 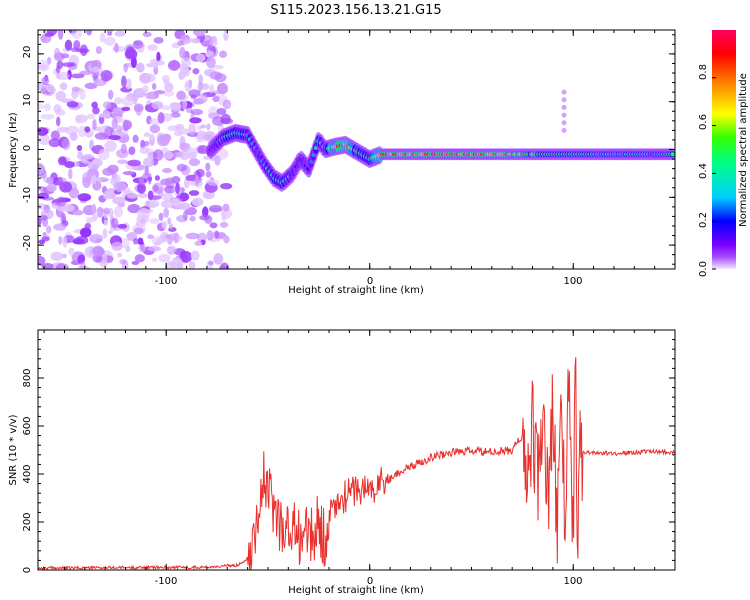 What do you see at coordinates (27, 148) in the screenshot?
I see `top-y-tick-label-2: 0` at bounding box center [27, 148].